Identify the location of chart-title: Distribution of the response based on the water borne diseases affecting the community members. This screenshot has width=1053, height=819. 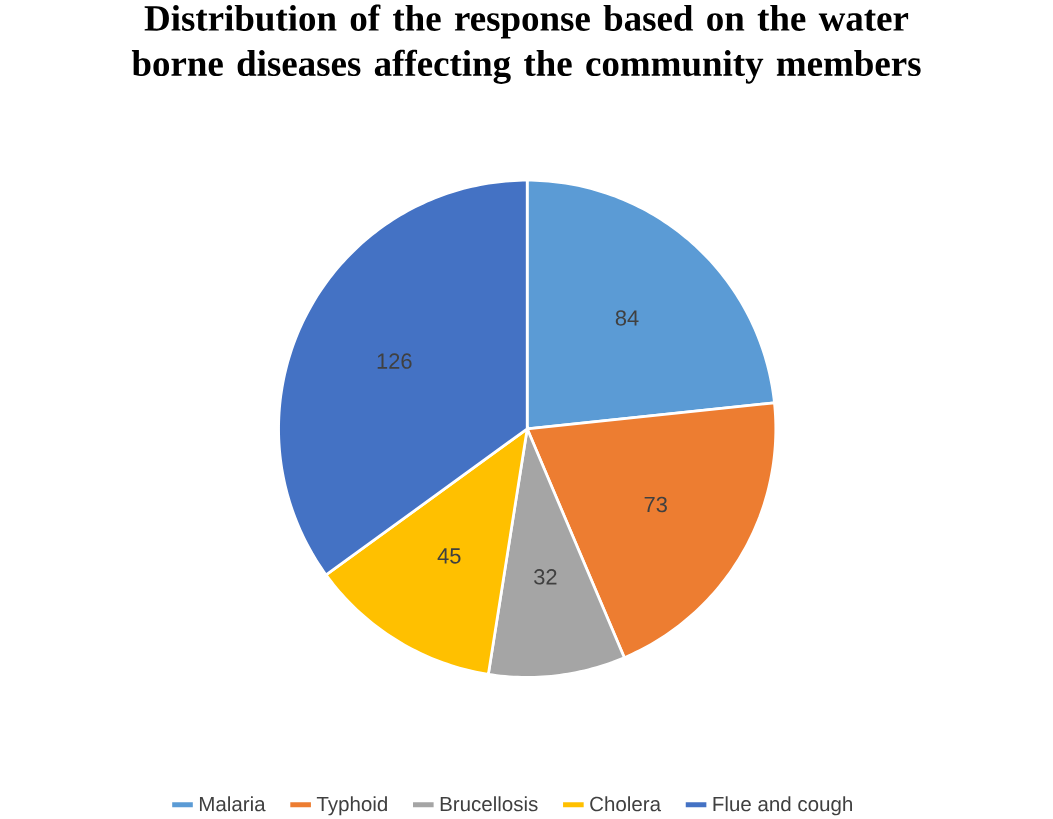
(526, 44).